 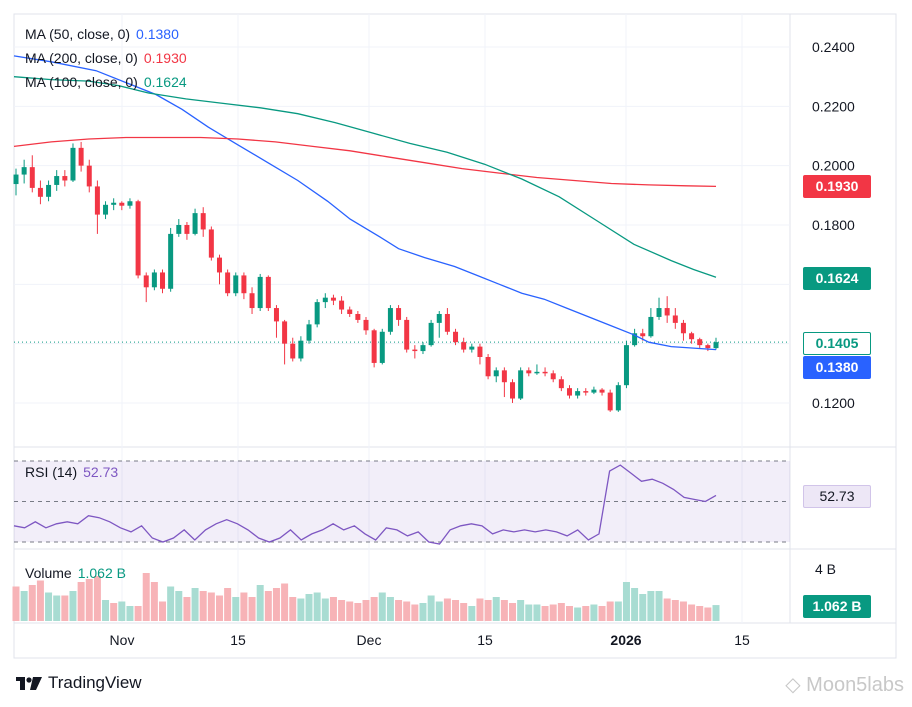 What do you see at coordinates (165, 58) in the screenshot?
I see `legend-ma200-value: 0.1930` at bounding box center [165, 58].